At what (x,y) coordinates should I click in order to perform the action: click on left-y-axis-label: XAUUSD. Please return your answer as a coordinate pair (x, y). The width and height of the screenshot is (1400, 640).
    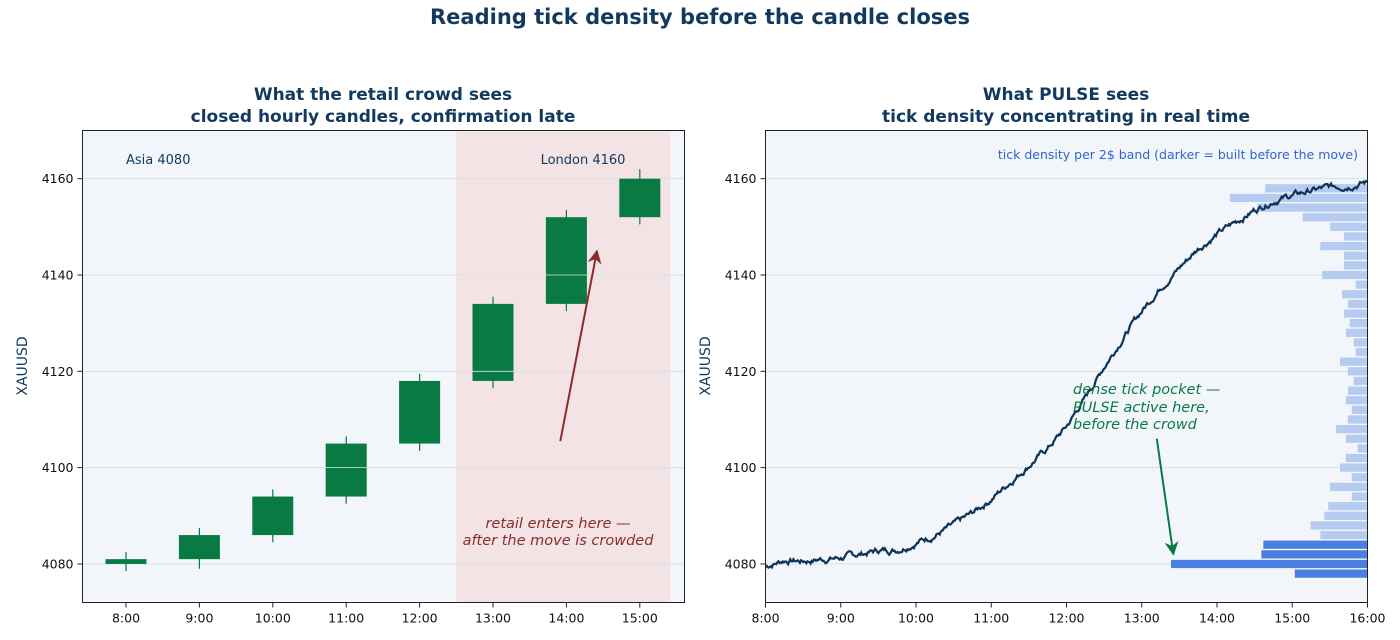
    Looking at the image, I should click on (23, 365).